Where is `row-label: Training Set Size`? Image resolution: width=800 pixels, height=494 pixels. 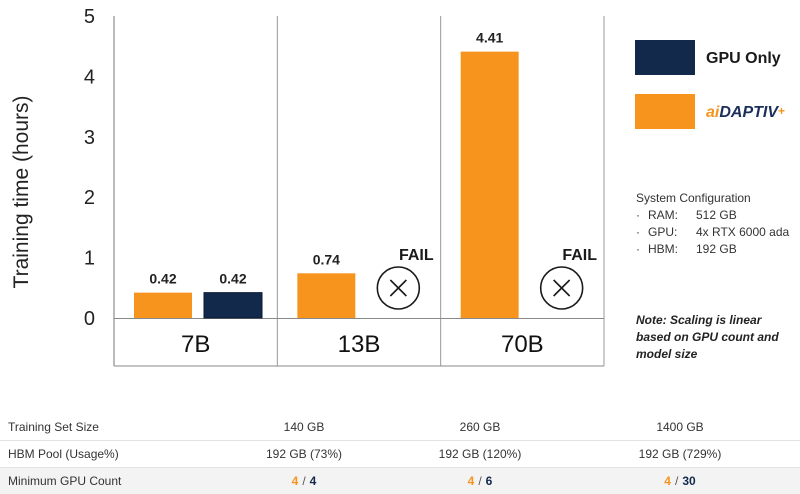 row-label: Training Set Size is located at coordinates (53, 427).